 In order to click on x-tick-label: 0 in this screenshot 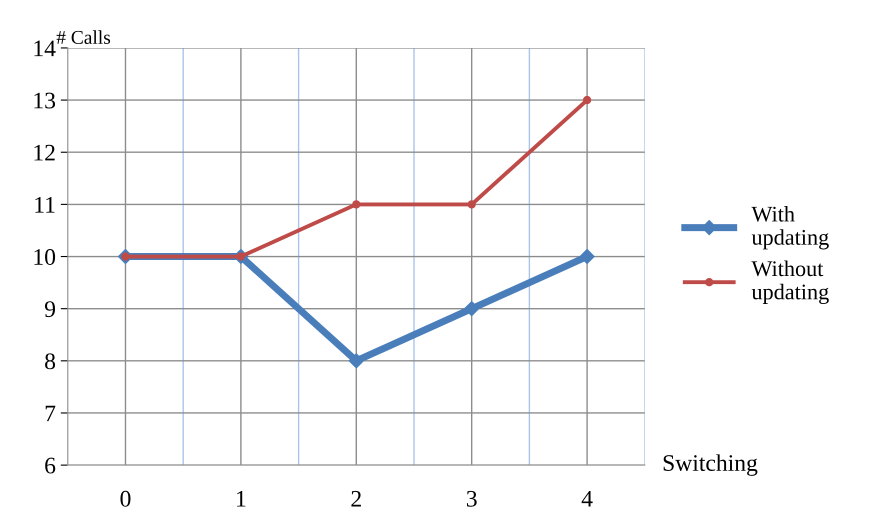, I will do `click(125, 498)`.